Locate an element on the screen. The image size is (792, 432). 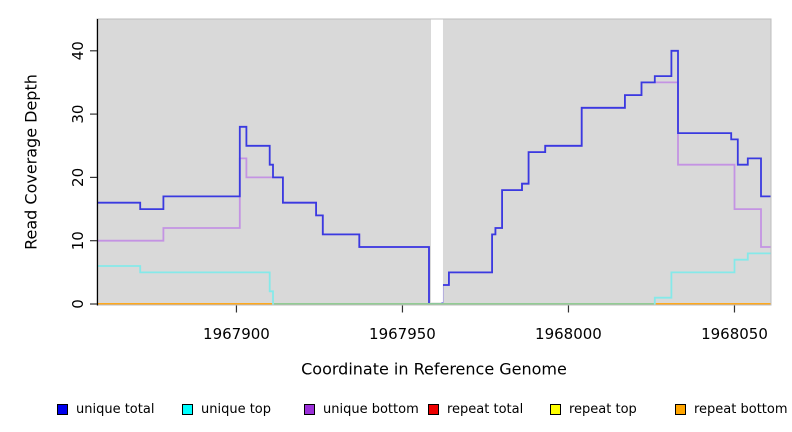
x-axis-title: Coordinate in Reference Genome is located at coordinates (434, 369).